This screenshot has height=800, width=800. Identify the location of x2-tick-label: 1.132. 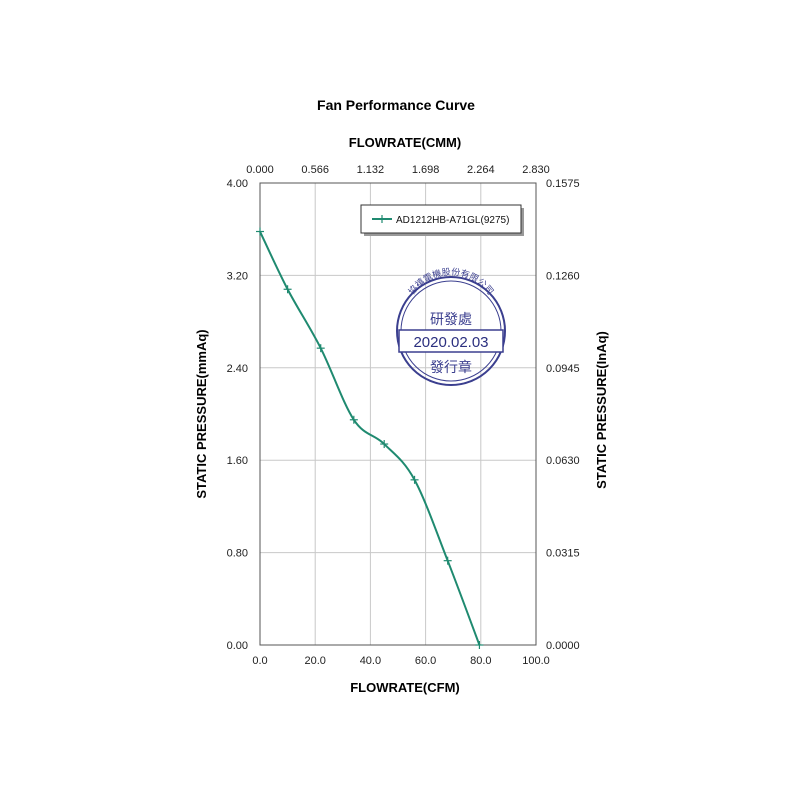
(371, 170).